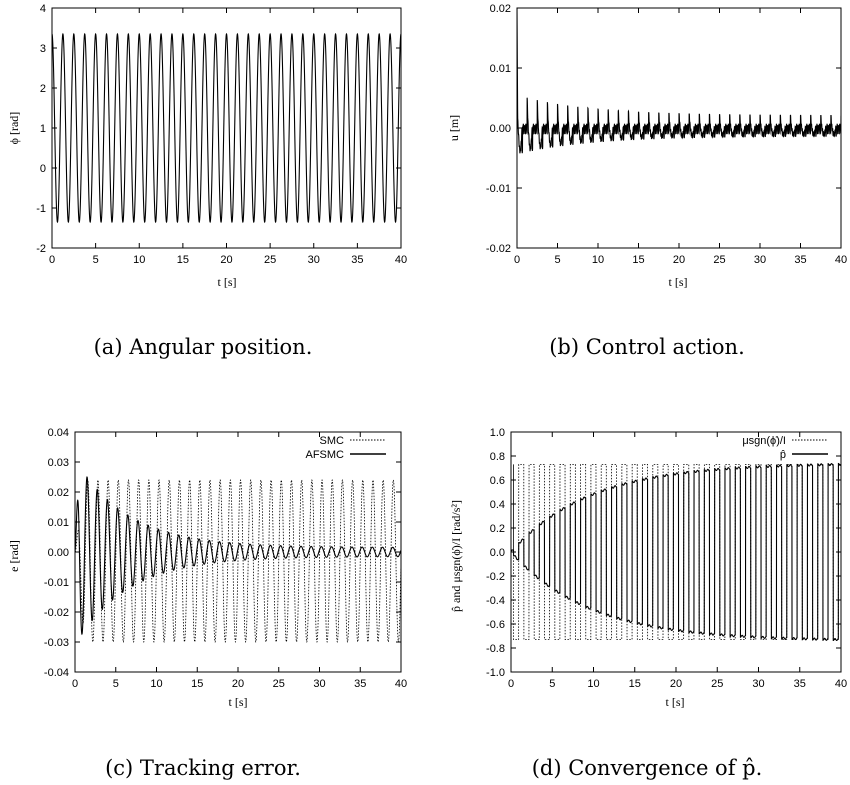  What do you see at coordinates (43, 129) in the screenshot?
I see `y-tick-label: 1` at bounding box center [43, 129].